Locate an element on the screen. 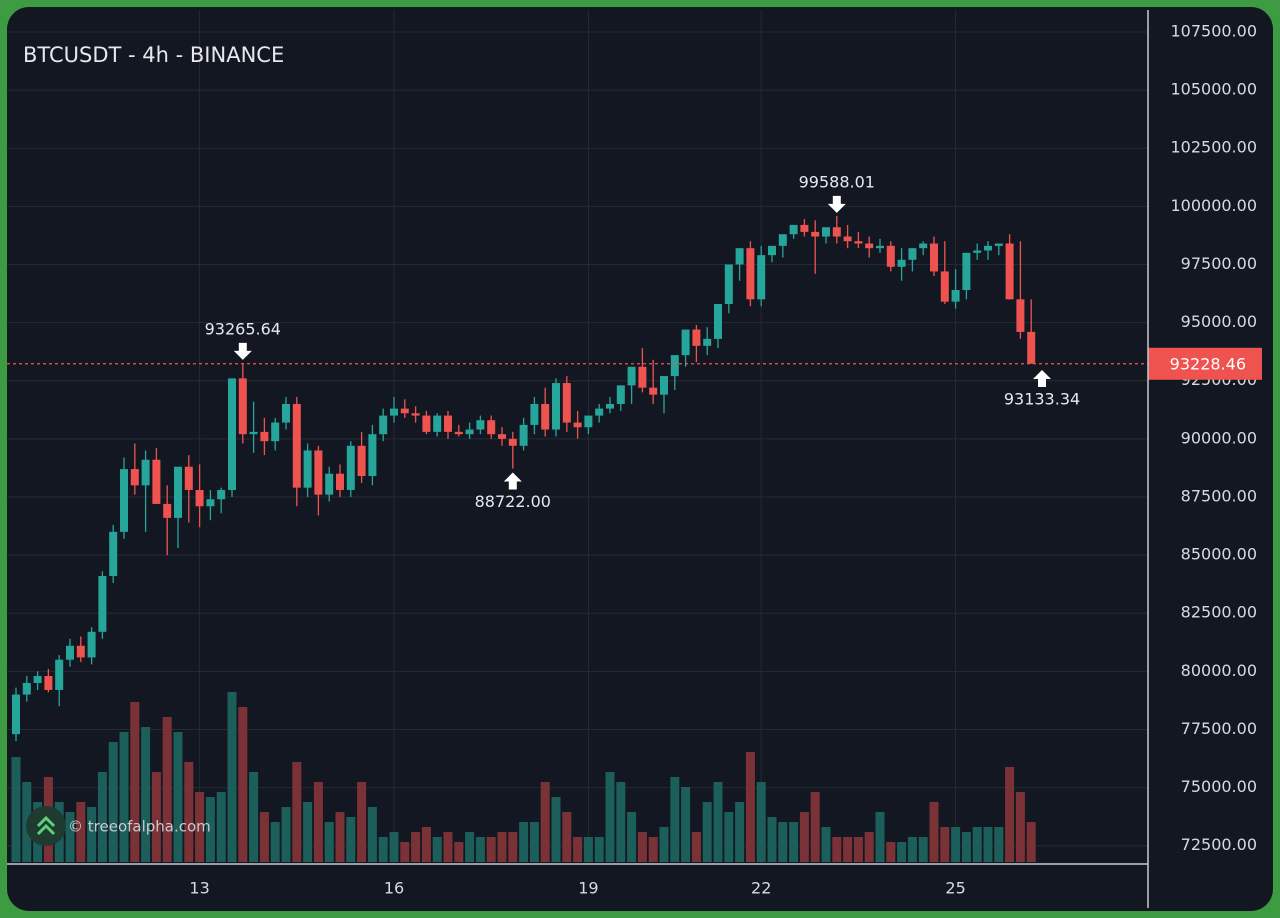  x-tick-label: 19 is located at coordinates (588, 888).